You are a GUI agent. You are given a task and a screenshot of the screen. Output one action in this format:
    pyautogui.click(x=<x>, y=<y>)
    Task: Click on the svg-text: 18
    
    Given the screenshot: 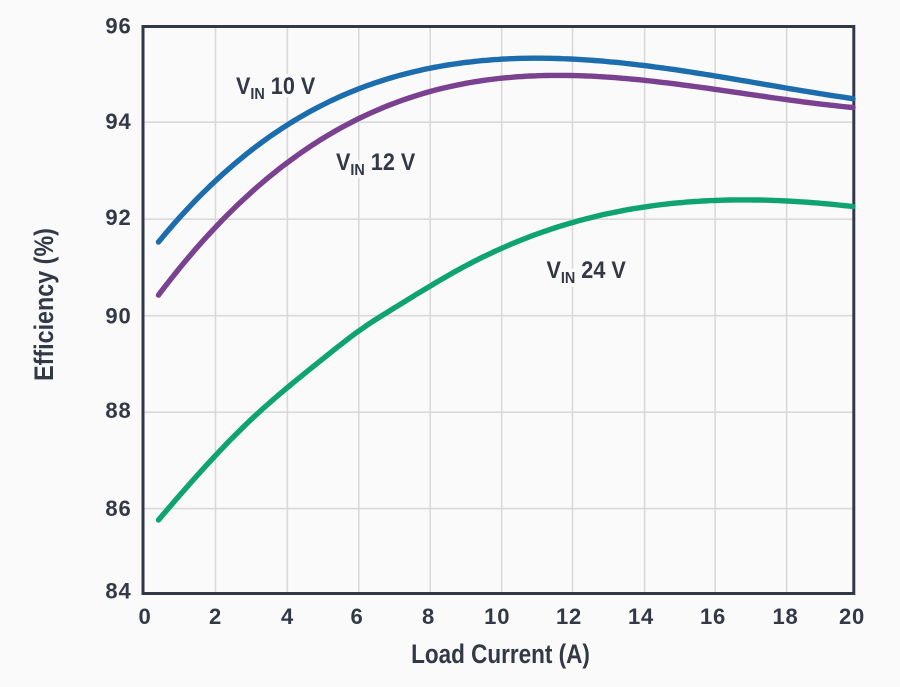 What is the action you would take?
    pyautogui.click(x=785, y=616)
    